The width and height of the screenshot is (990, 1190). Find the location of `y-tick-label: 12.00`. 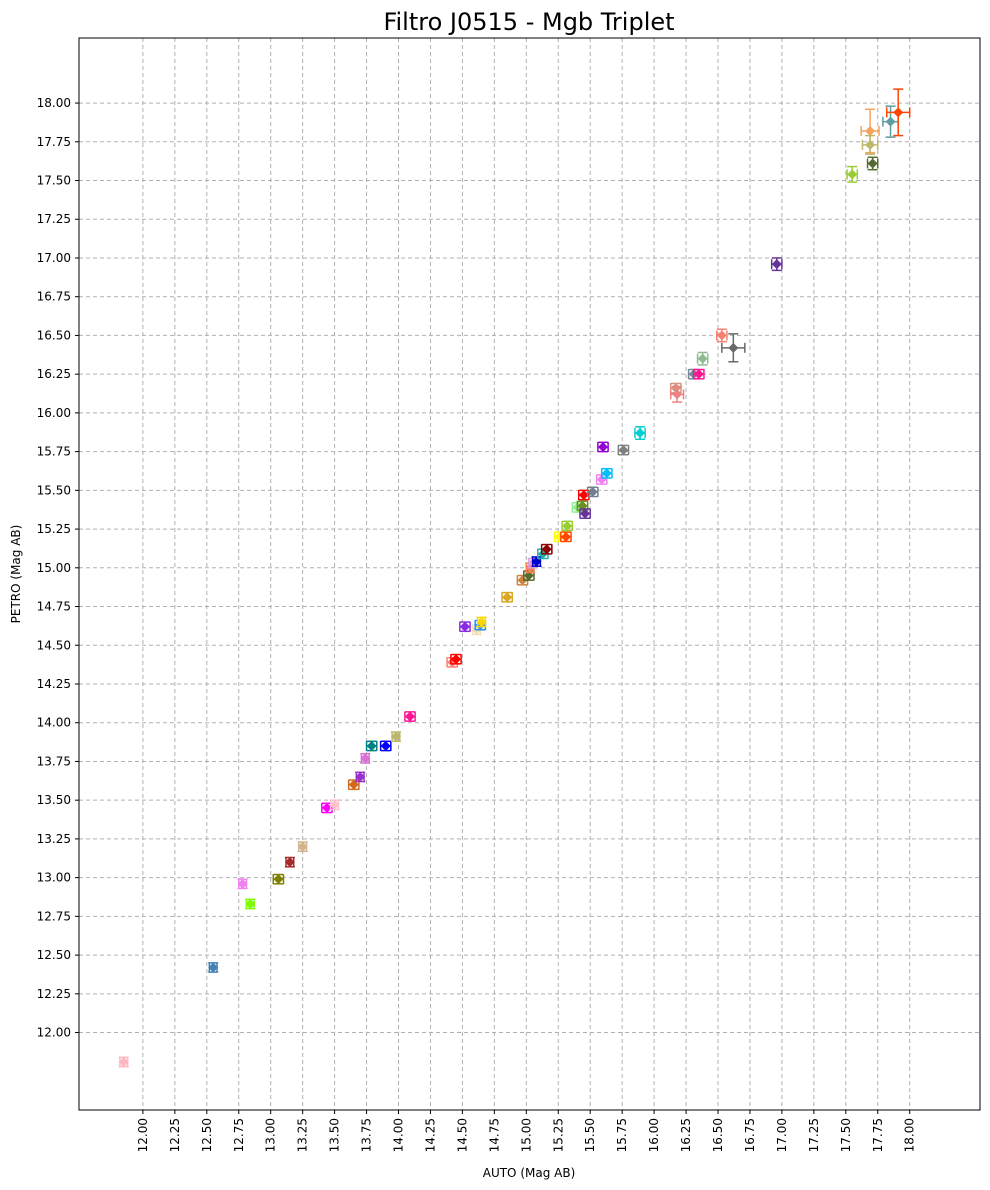

y-tick-label: 12.00 is located at coordinates (54, 1033).